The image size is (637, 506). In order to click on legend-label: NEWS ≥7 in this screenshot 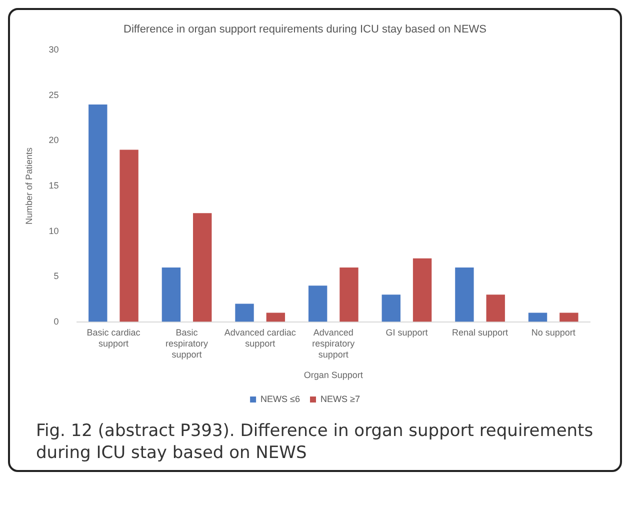, I will do `click(340, 399)`.